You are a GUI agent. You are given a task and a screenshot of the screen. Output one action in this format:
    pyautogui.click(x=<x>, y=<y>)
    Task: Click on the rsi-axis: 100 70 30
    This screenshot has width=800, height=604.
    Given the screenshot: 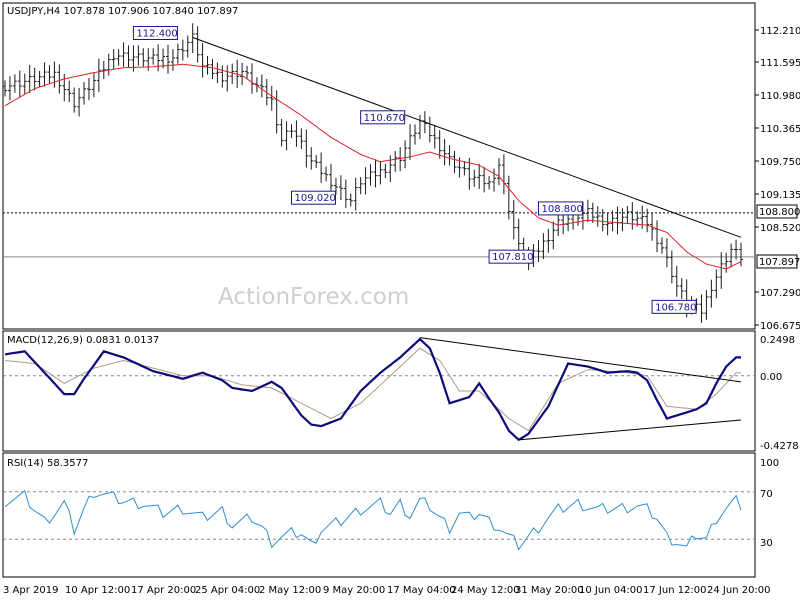 What is the action you would take?
    pyautogui.click(x=769, y=503)
    